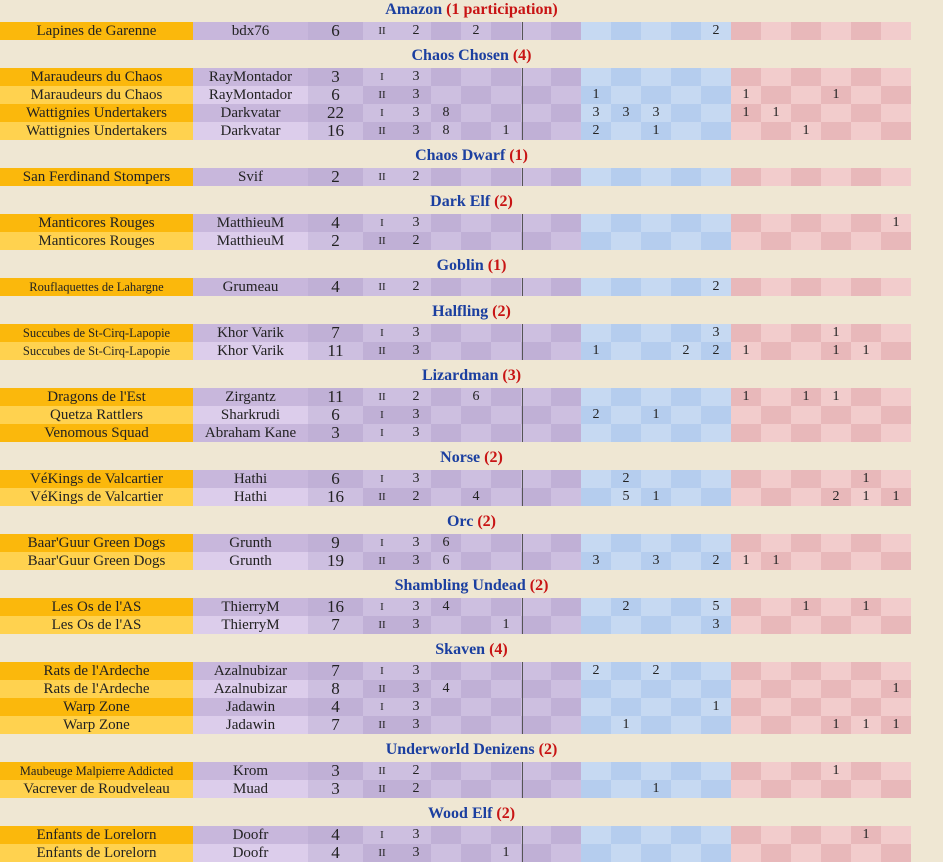  What do you see at coordinates (250, 415) in the screenshot?
I see `coach-name: Sharkrudi` at bounding box center [250, 415].